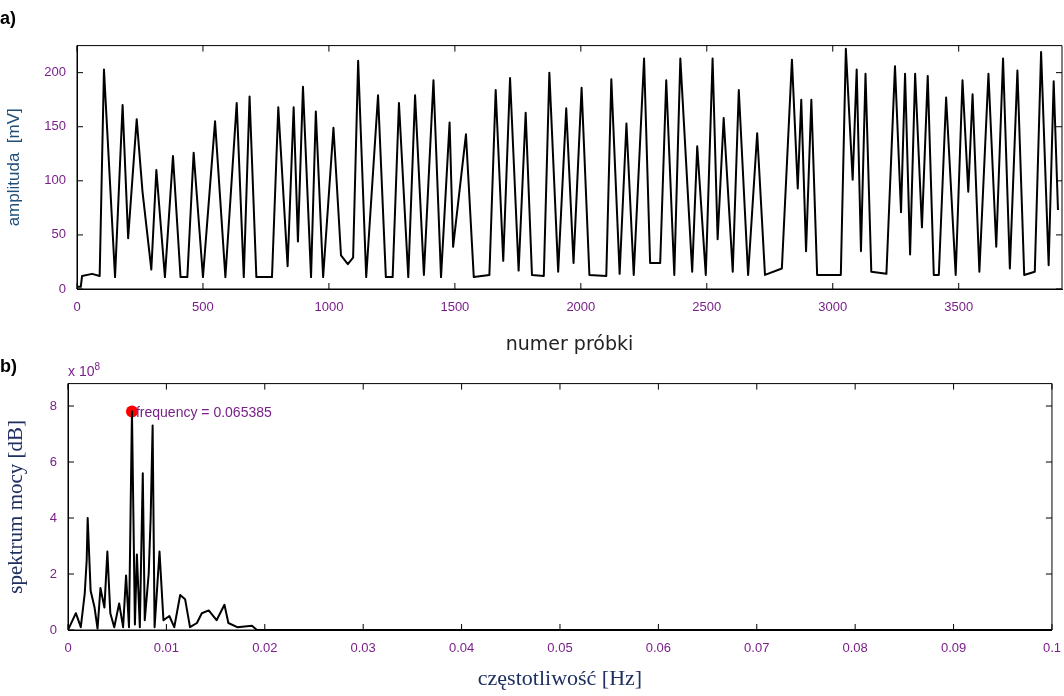 The height and width of the screenshot is (696, 1064). Describe the element at coordinates (833, 307) in the screenshot. I see `x-tick-label: 3000` at that location.